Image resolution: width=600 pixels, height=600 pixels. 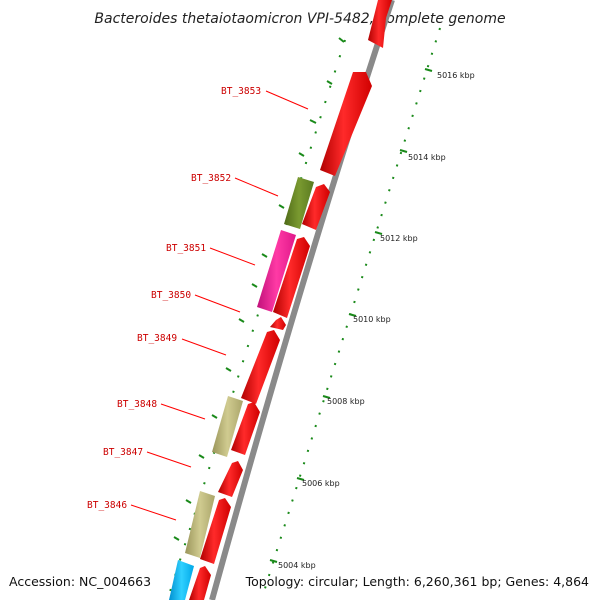 I want to click on scale-label: 5006 kbp, so click(x=321, y=483).